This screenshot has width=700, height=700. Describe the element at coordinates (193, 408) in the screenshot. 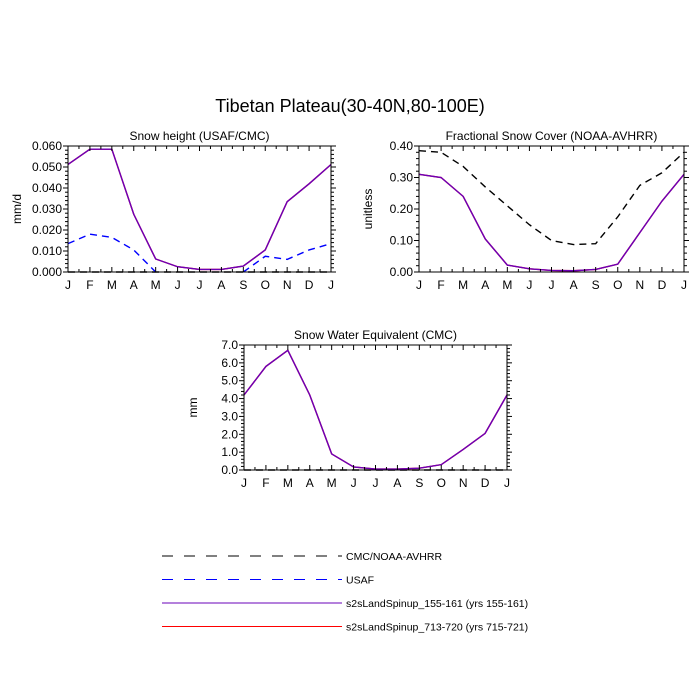

I see `y-axis-label: mm` at that location.